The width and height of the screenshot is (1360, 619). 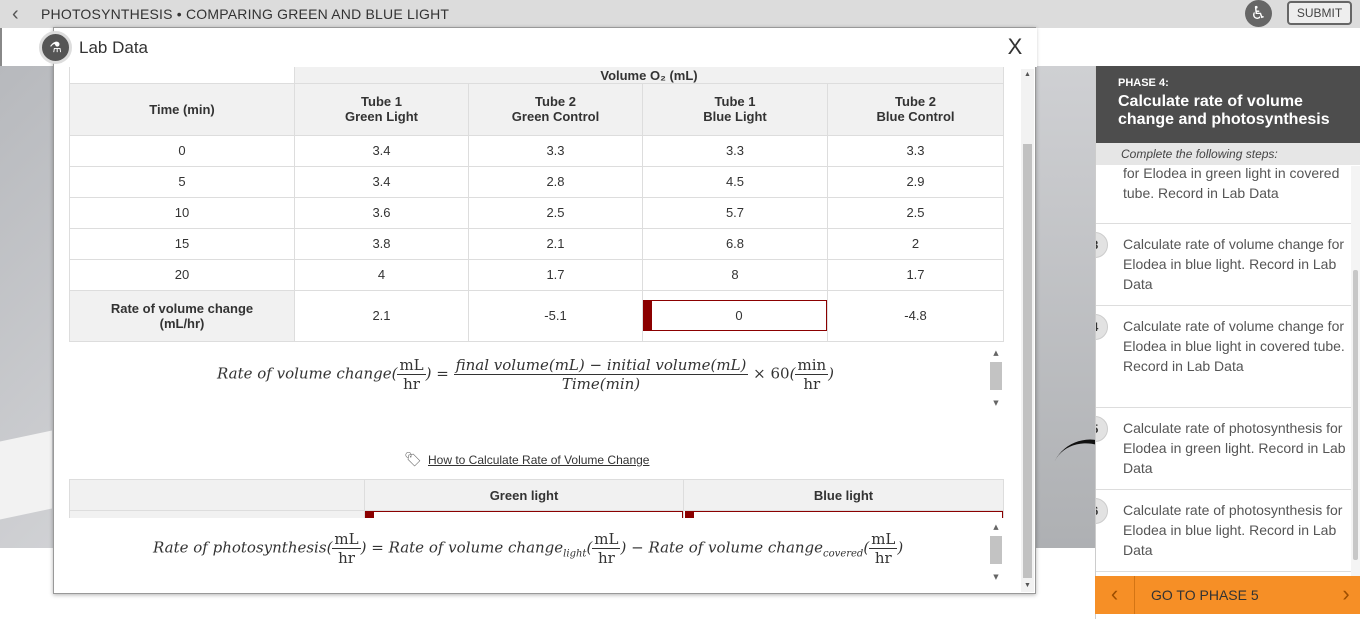 What do you see at coordinates (182, 181) in the screenshot?
I see `time-cell: 5` at bounding box center [182, 181].